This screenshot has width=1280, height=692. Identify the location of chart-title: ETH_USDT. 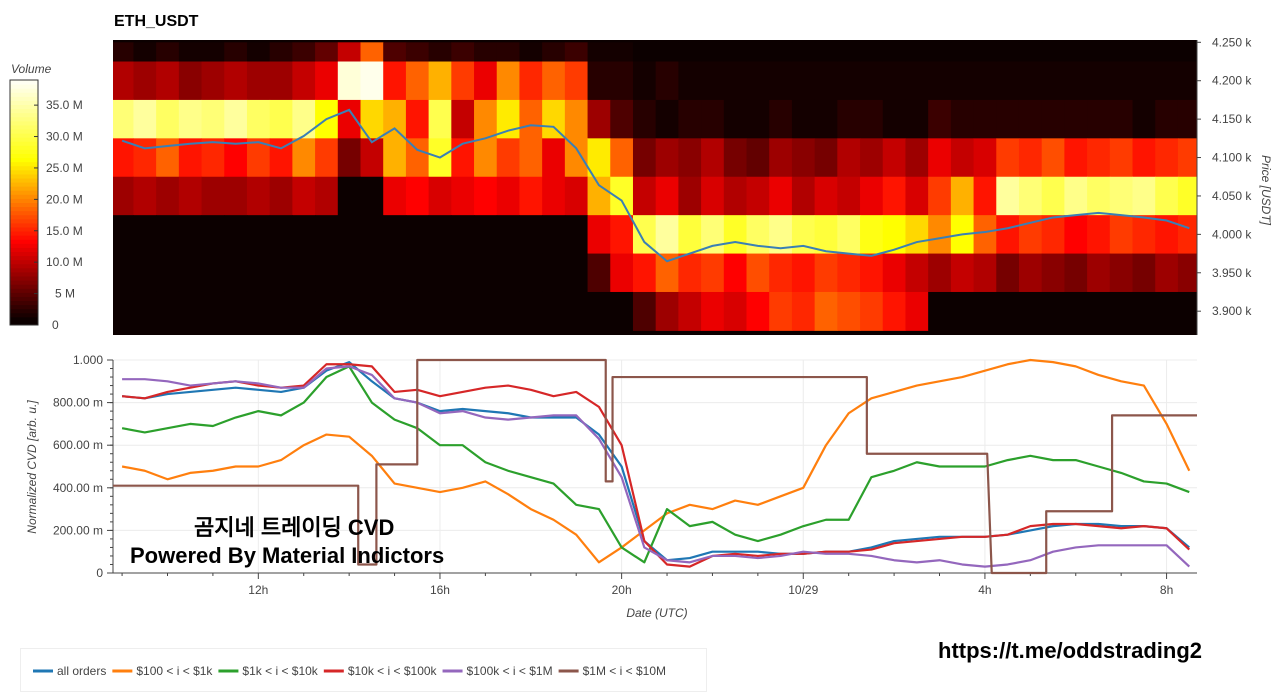
(156, 21).